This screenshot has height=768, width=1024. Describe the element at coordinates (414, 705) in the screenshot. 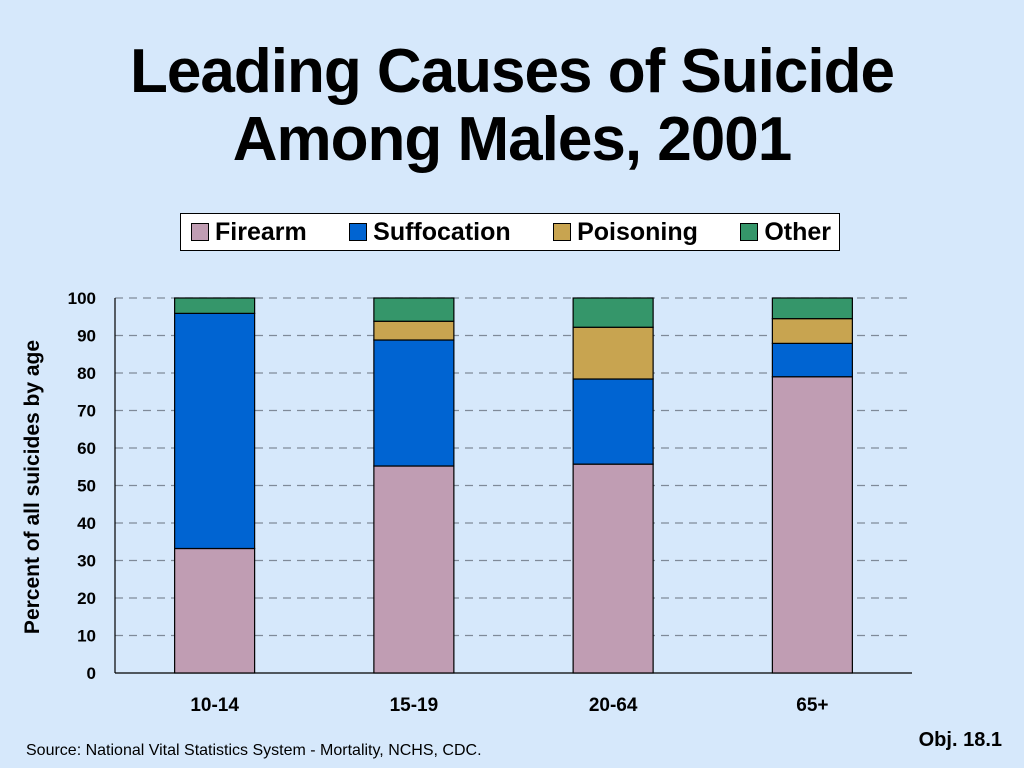

I see `x-tick-label-15-19: 15-19` at that location.